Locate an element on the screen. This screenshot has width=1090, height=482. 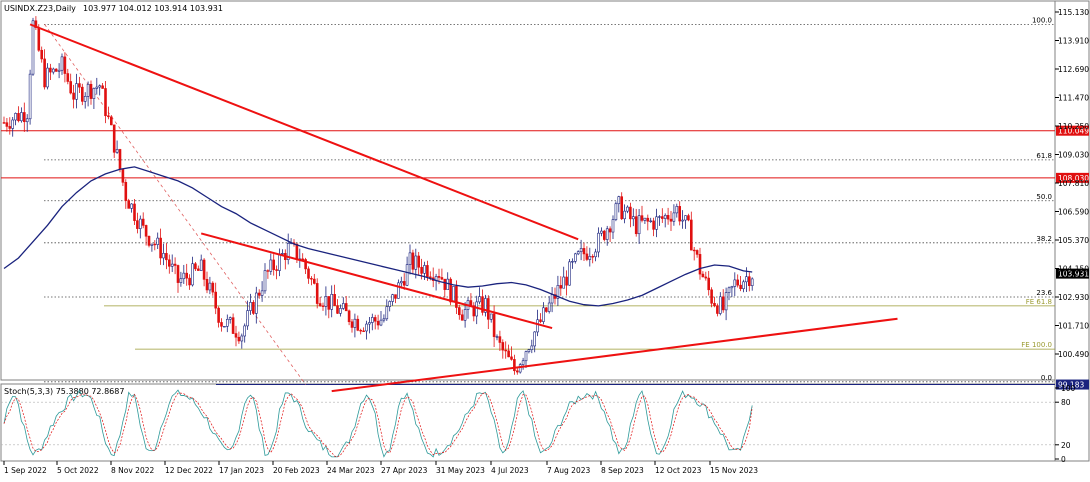
price-tag-label: 99.183 is located at coordinates (1071, 385).